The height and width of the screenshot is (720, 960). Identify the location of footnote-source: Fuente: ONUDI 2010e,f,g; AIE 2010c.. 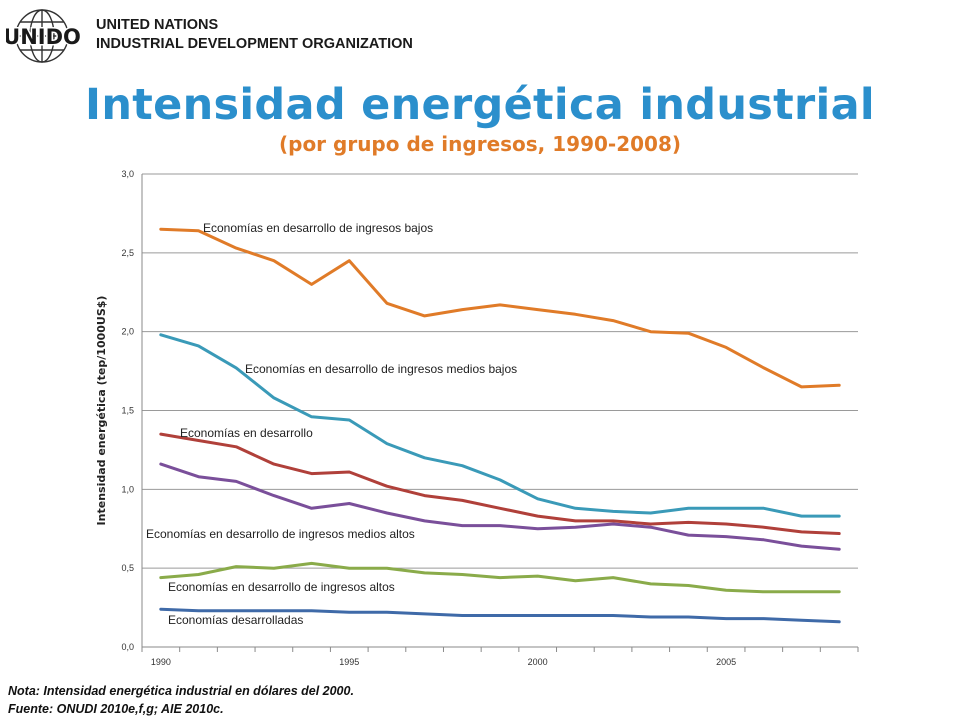
(116, 709).